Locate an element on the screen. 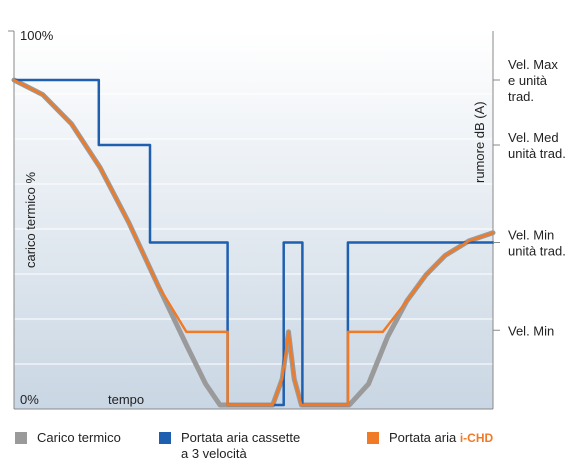 This screenshot has width=571, height=465. x-axis-label: tempo is located at coordinates (126, 399).